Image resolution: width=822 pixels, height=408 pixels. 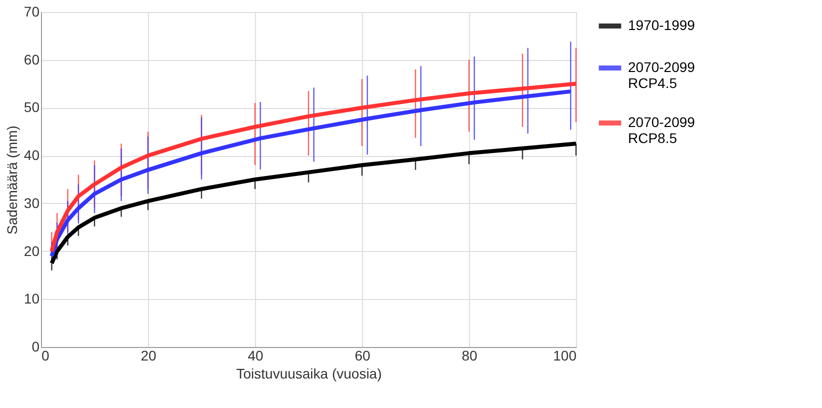 What do you see at coordinates (565, 356) in the screenshot?
I see `x-tick-label: 100` at bounding box center [565, 356].